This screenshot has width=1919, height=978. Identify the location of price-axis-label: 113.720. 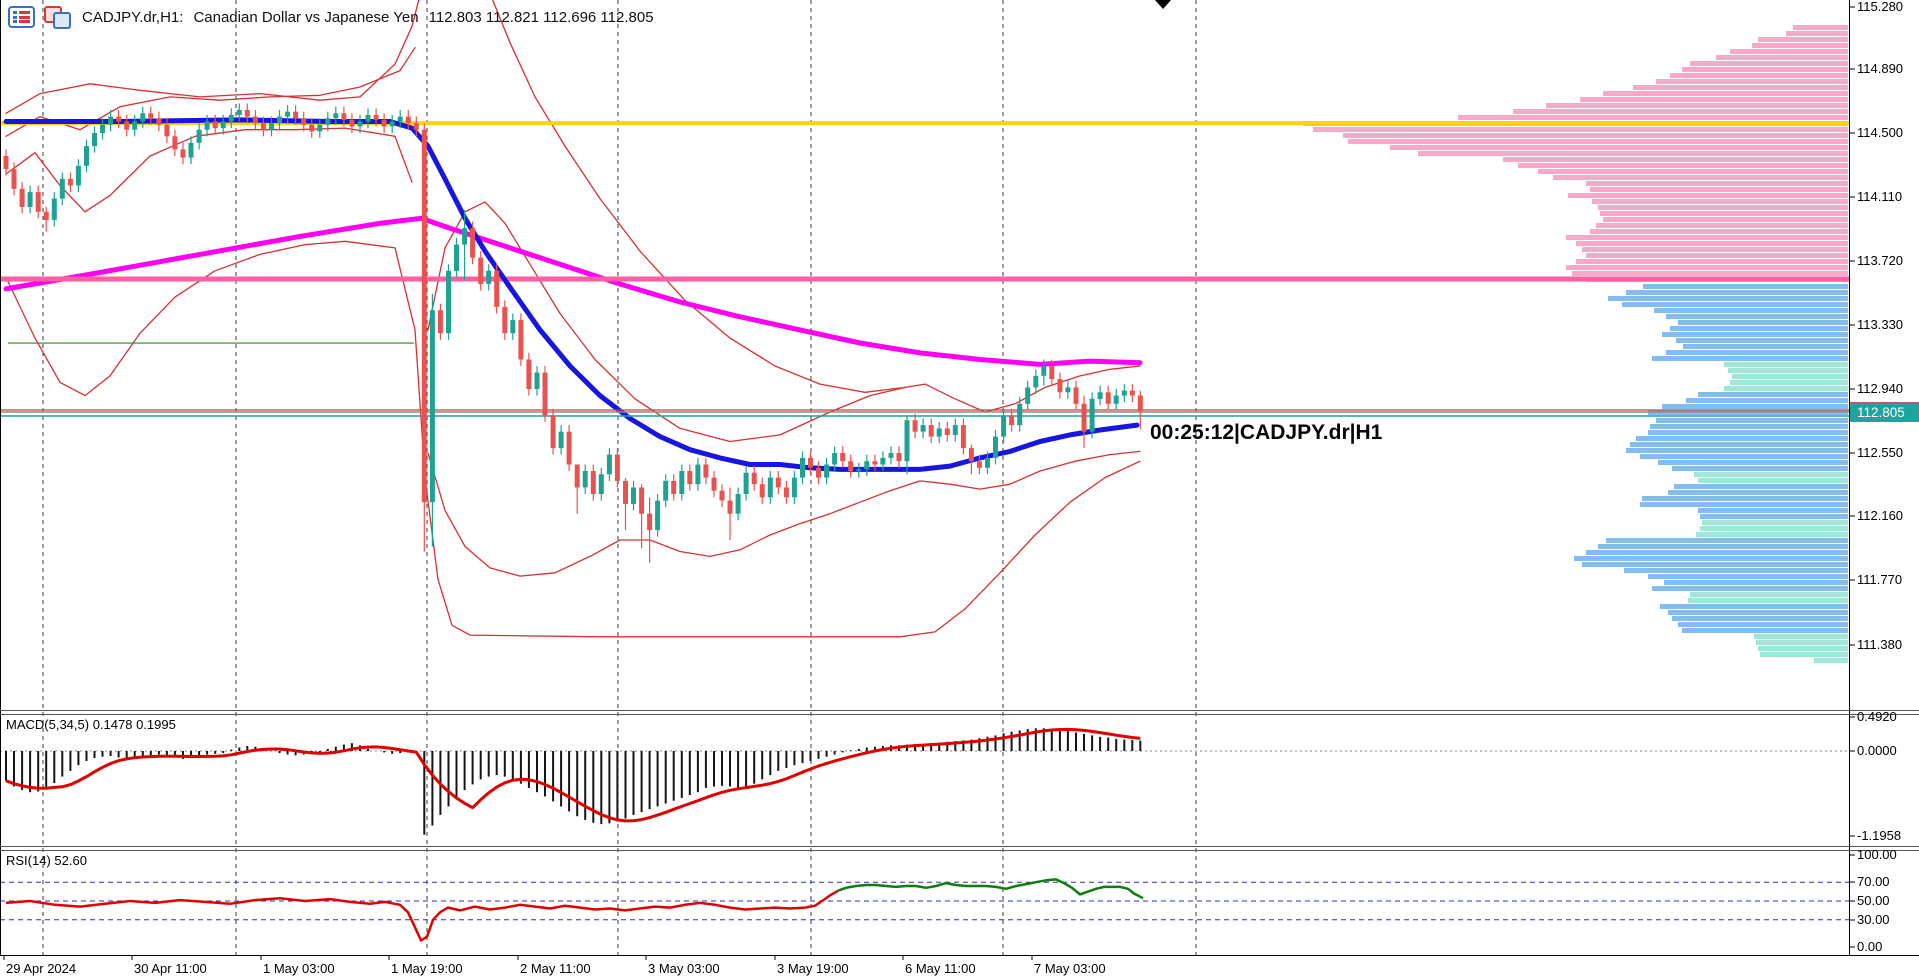
(1880, 260).